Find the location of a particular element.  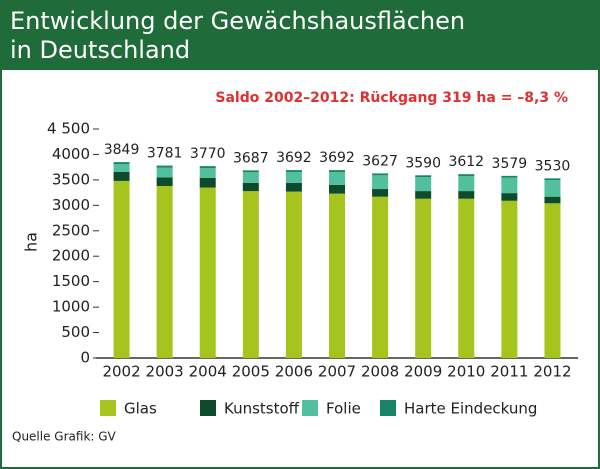

y-tick-label: 1500 is located at coordinates (71, 281).